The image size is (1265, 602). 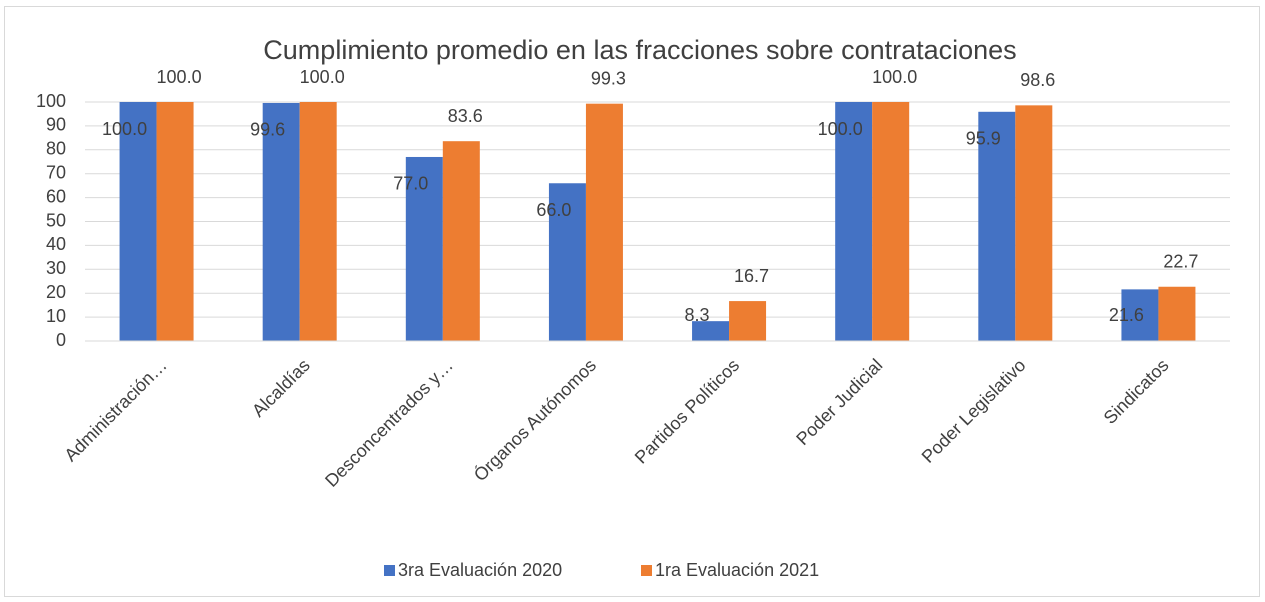 I want to click on y-tick-label: 70, so click(x=56, y=172).